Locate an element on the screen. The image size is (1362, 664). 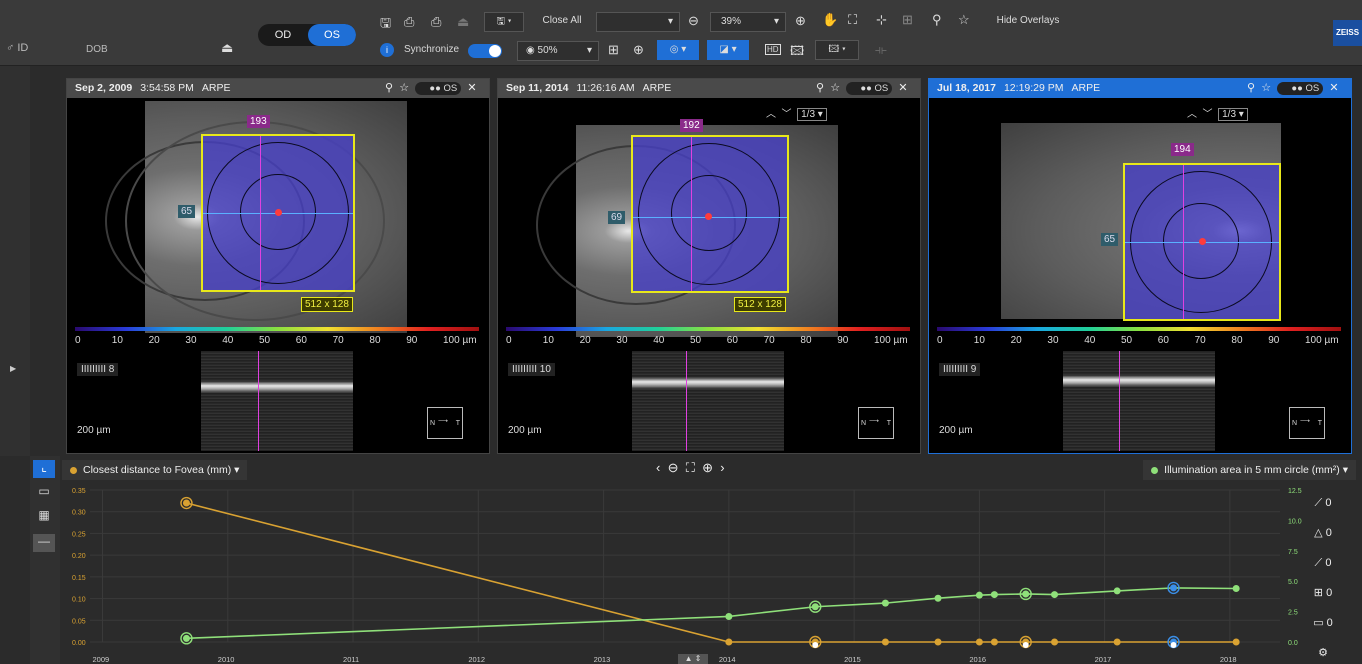
previous-icon: ‹ is located at coordinates (658, 467).